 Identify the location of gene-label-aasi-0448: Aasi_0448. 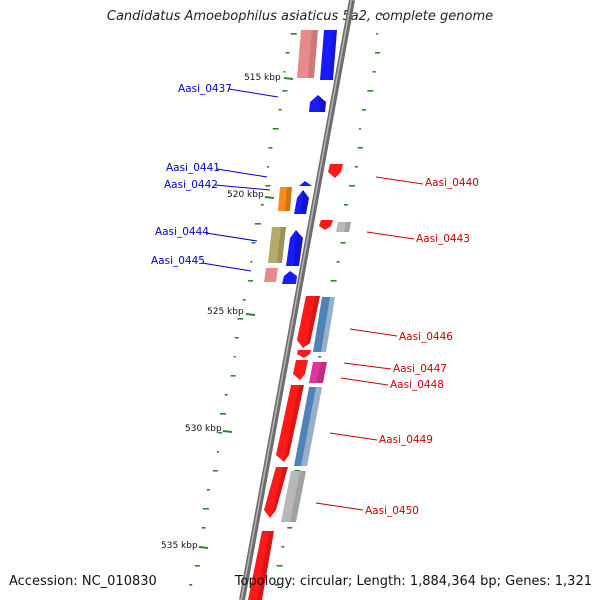
(417, 385).